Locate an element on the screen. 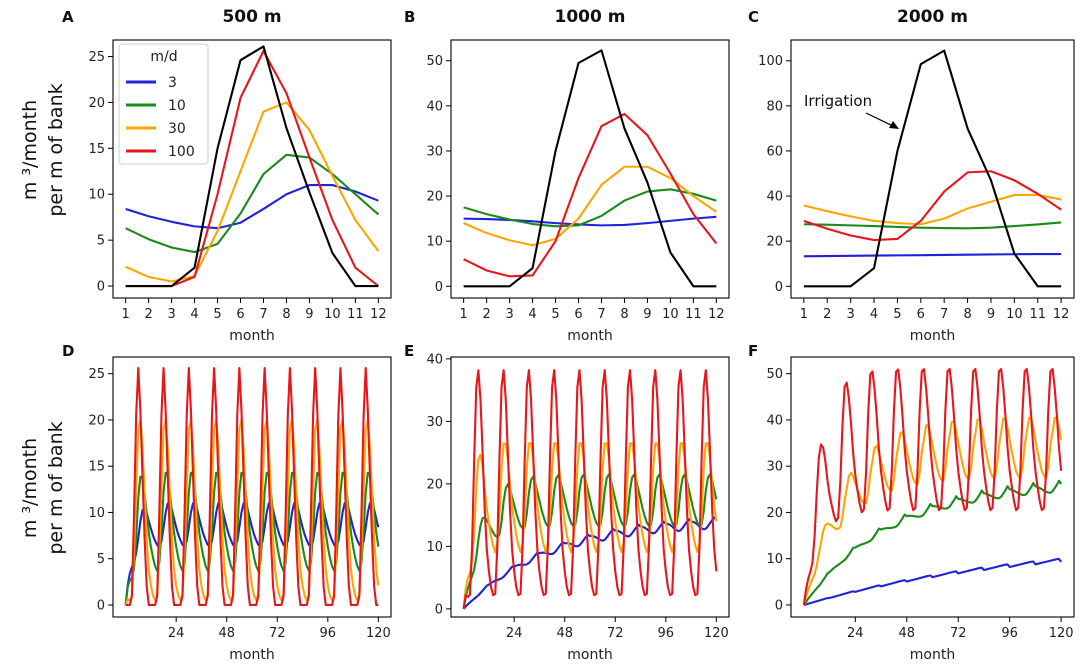 Image resolution: width=1084 pixels, height=669 pixels. xtick-label-E: 72 is located at coordinates (615, 633).